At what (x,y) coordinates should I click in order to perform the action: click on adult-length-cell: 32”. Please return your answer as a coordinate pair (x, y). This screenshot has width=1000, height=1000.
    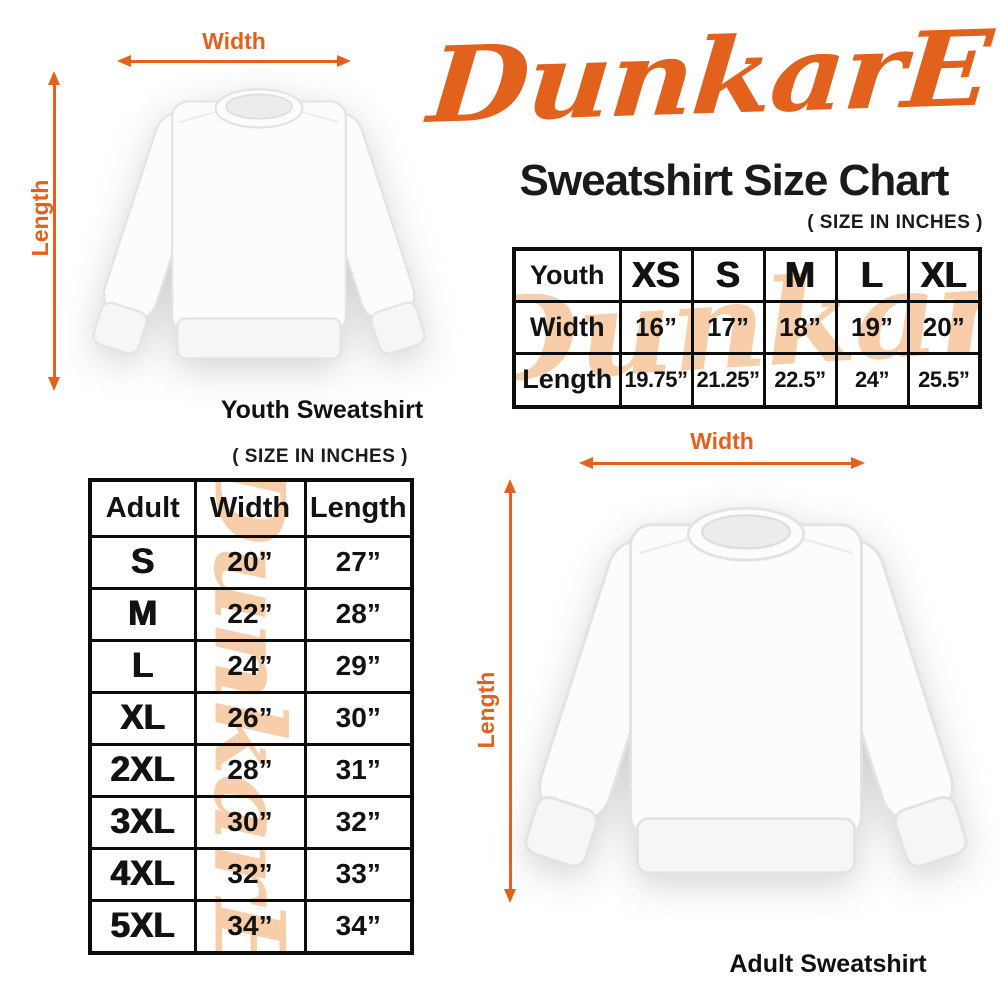
    Looking at the image, I should click on (358, 822).